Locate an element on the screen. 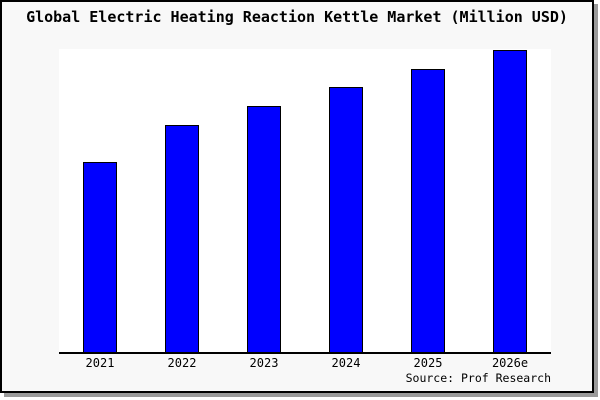 The image size is (600, 400). x-tick-label-2024: 2024 is located at coordinates (346, 363).